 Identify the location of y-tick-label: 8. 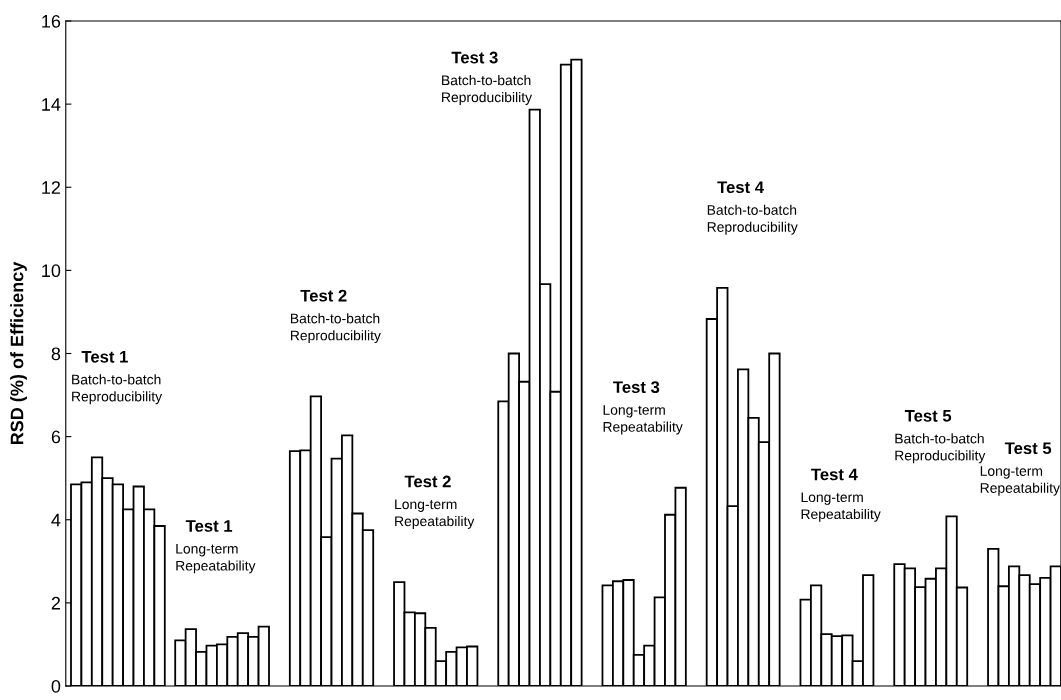
(56, 354).